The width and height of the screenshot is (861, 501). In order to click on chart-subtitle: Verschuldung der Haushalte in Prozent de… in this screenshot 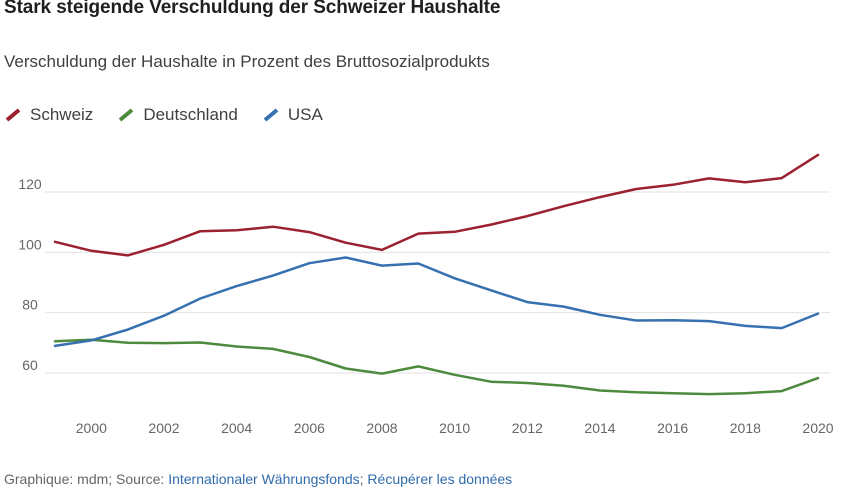, I will do `click(247, 61)`.